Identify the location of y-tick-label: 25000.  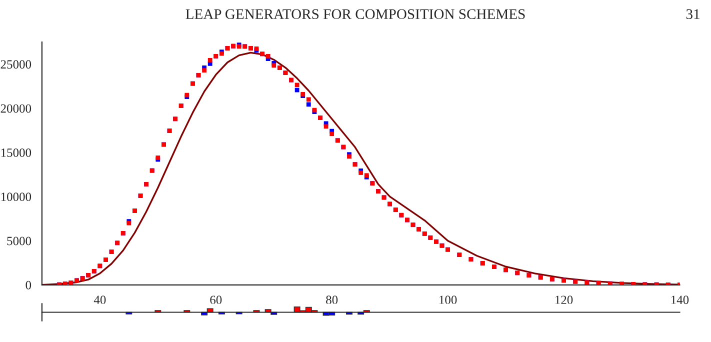
(16, 64).